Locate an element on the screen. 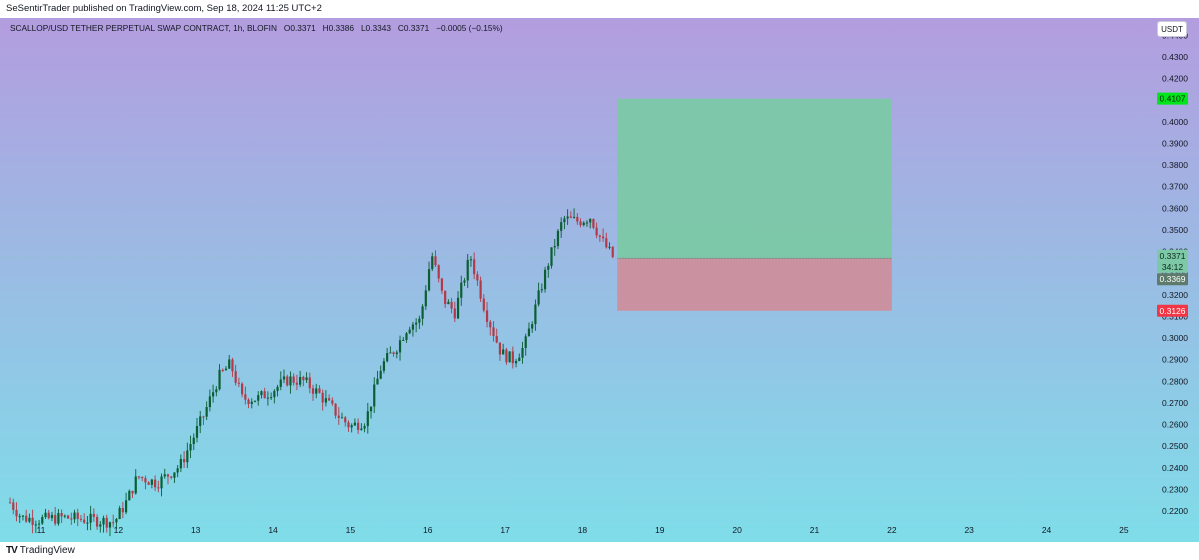 The image size is (1199, 560). x-tick-label: 13 is located at coordinates (196, 530).